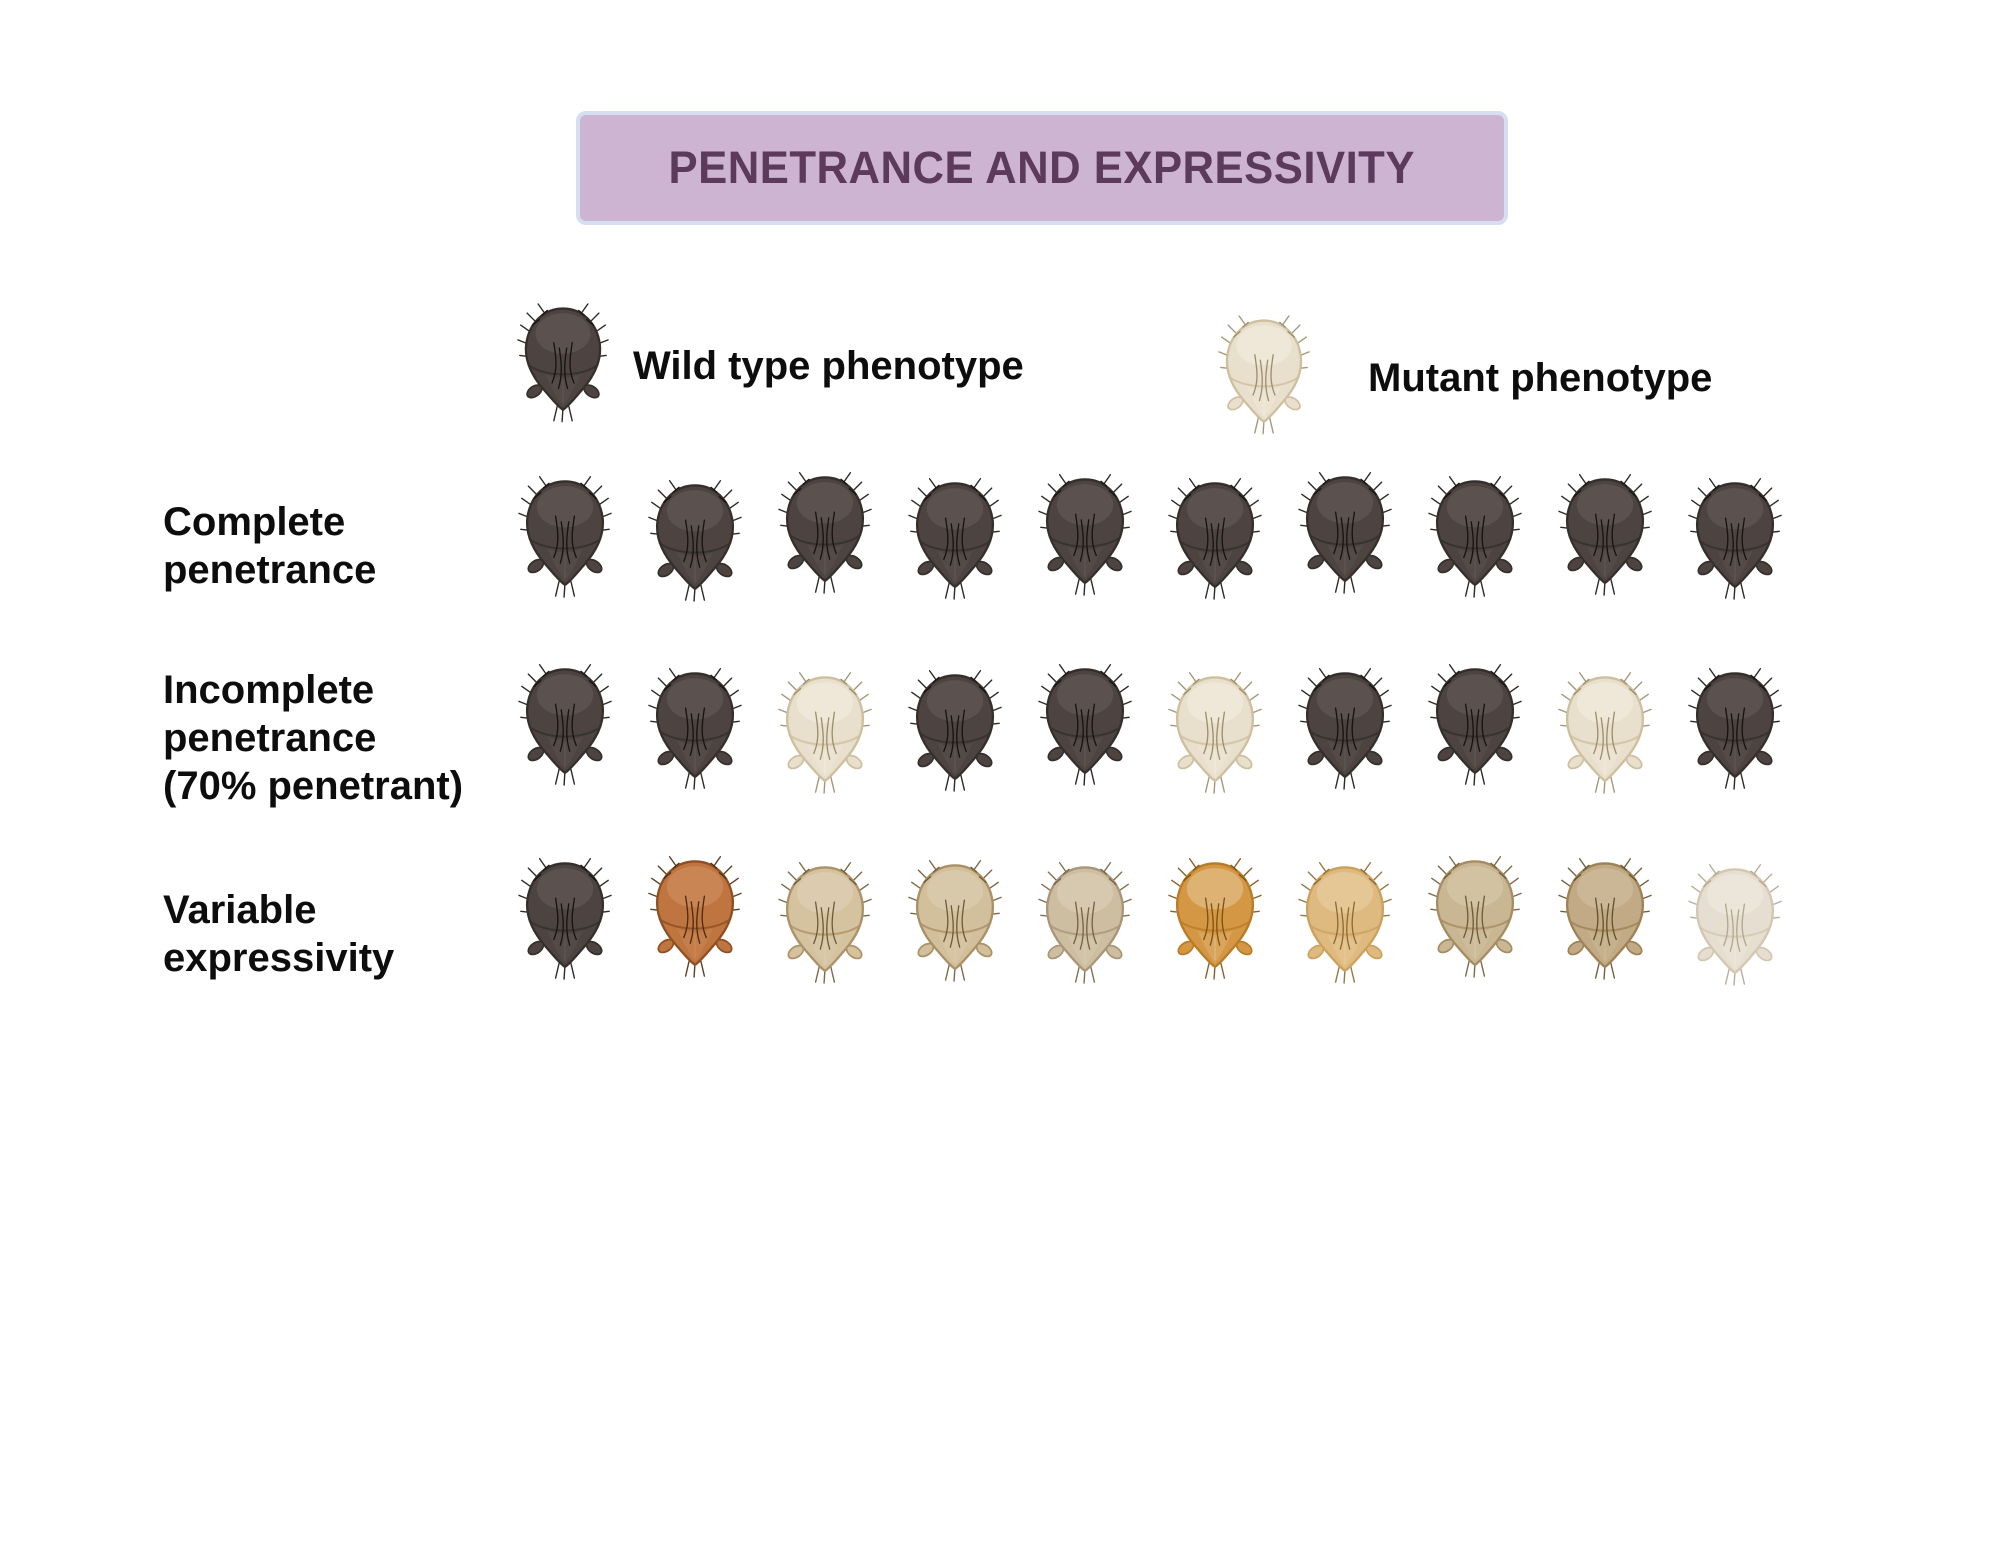  I want to click on tan-c-fly-icon, so click(1475, 915).